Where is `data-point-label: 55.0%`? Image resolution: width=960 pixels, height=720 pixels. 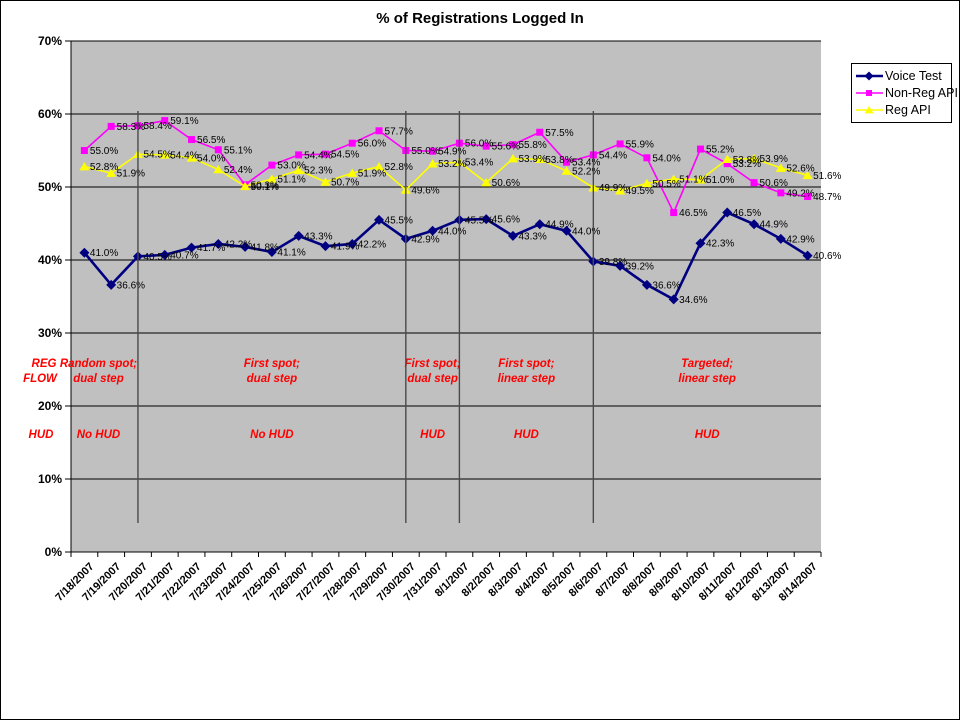
data-point-label: 55.0% is located at coordinates (425, 151).